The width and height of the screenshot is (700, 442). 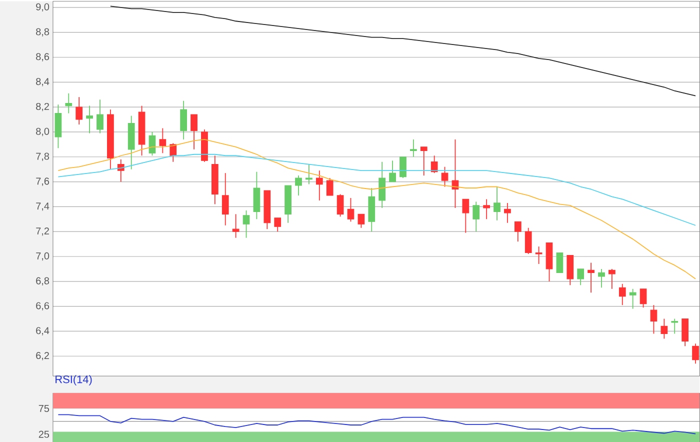 I want to click on y-tick-label: 75, so click(x=44, y=408).